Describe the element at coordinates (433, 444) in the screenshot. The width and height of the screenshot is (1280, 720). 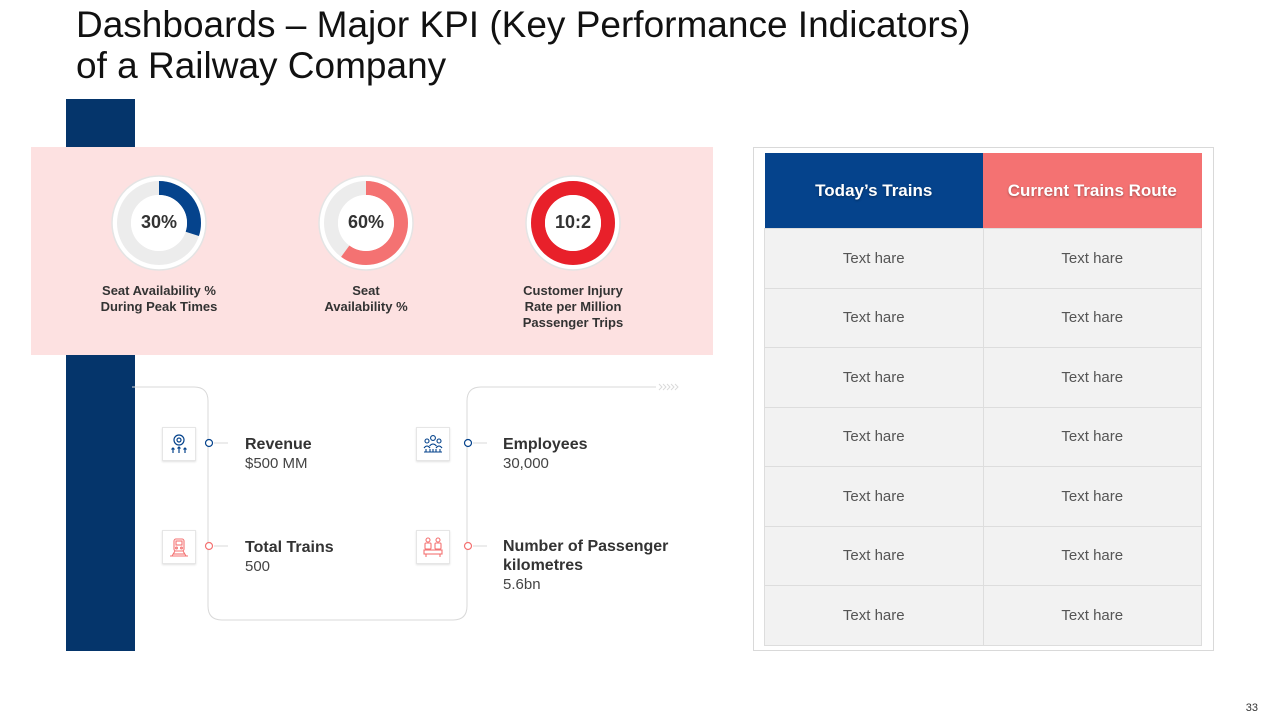
I see `employees-icon` at that location.